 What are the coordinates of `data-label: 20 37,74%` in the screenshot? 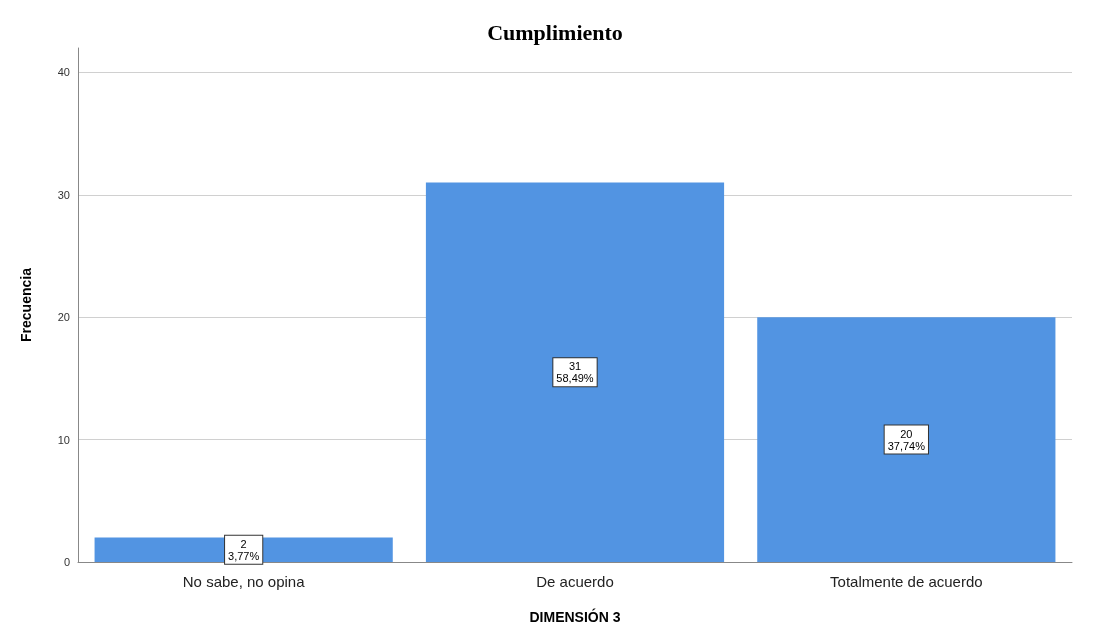 It's located at (906, 439).